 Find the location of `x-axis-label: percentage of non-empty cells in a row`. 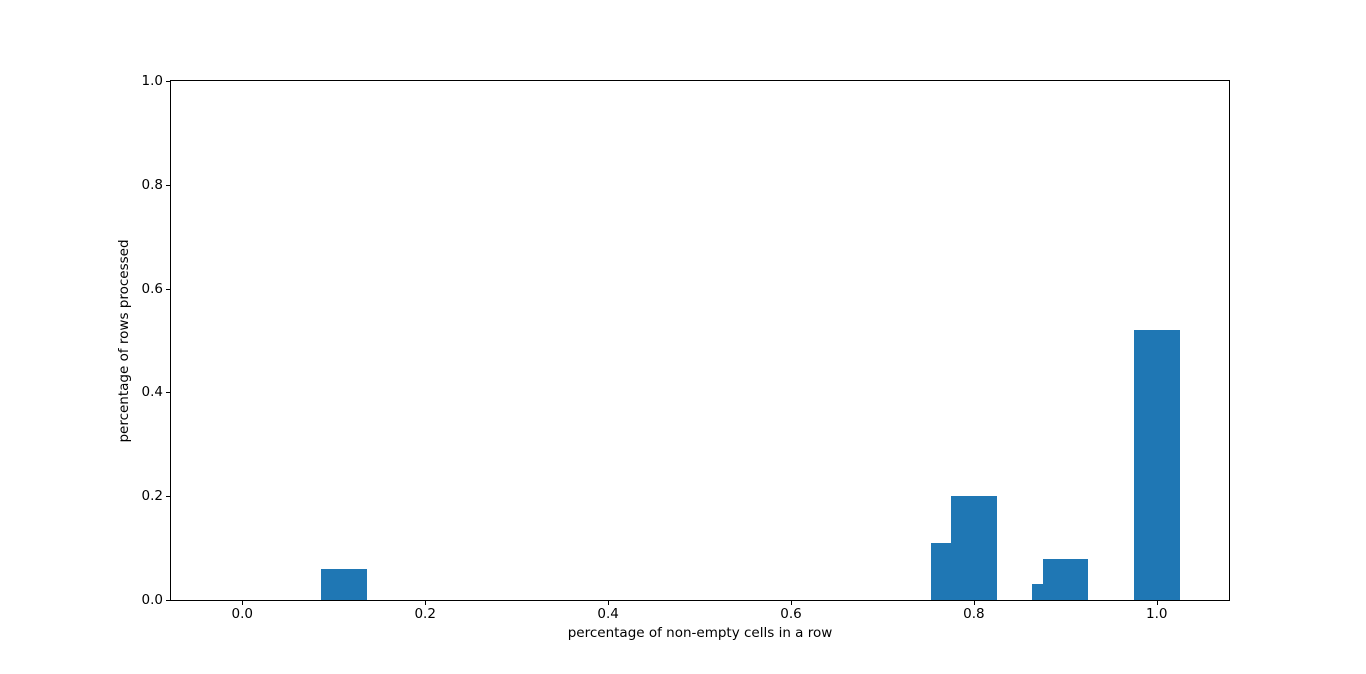

x-axis-label: percentage of non-empty cells in a row is located at coordinates (700, 633).